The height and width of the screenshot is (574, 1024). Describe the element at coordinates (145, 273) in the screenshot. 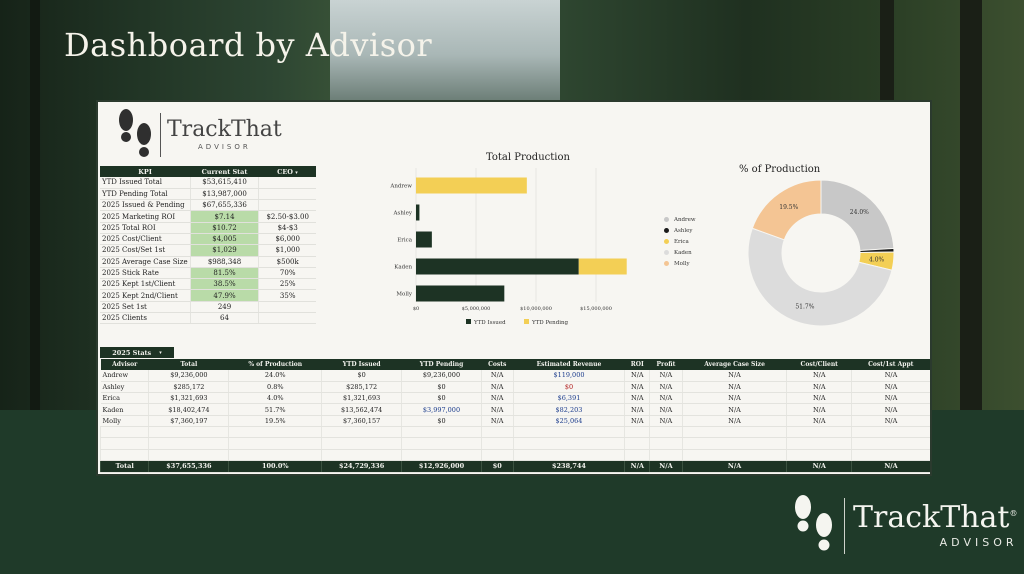

I see `kpi-cell-label: 2025 Stick Rate` at that location.